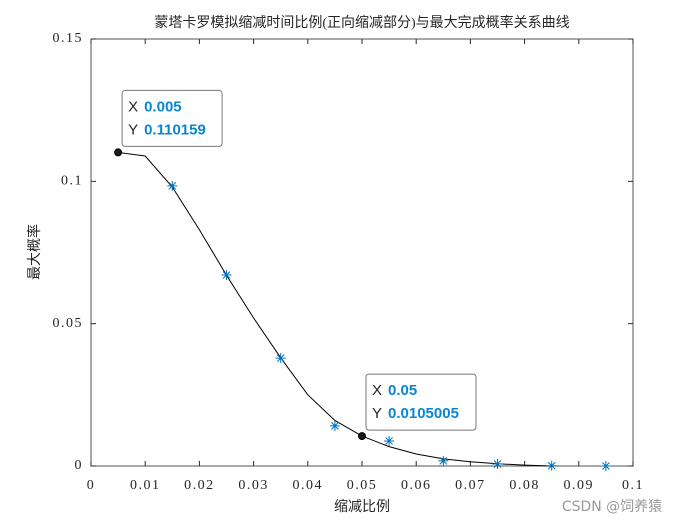 Image resolution: width=700 pixels, height=525 pixels. Describe the element at coordinates (402, 390) in the screenshot. I see `datatip-x-value: 0.05` at that location.